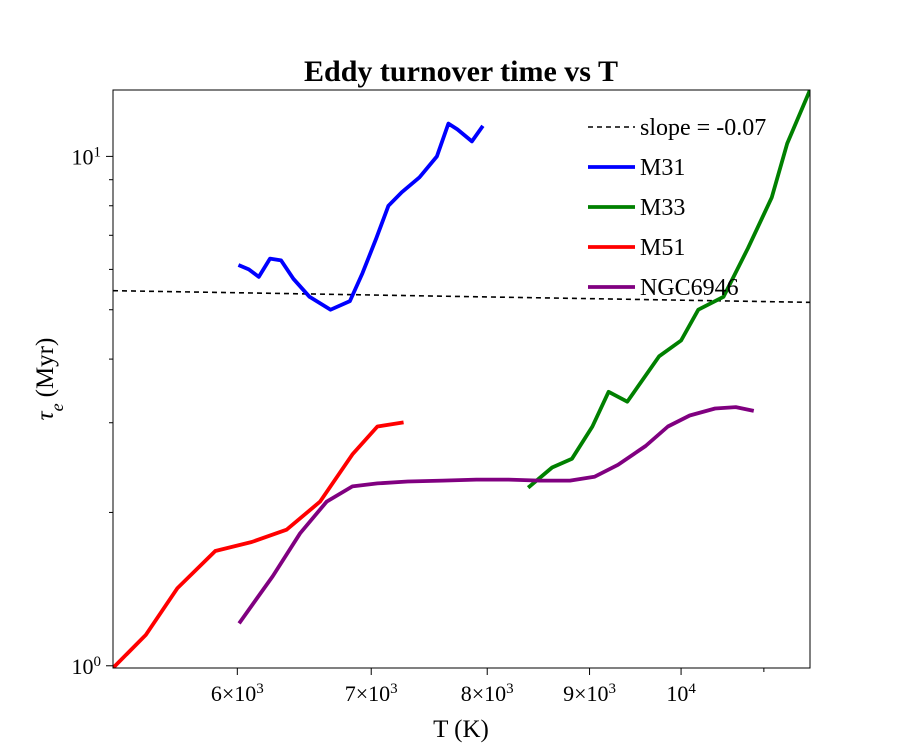 This screenshot has height=750, width=900. I want to click on y-axis-label-subscript: e, so click(57, 407).